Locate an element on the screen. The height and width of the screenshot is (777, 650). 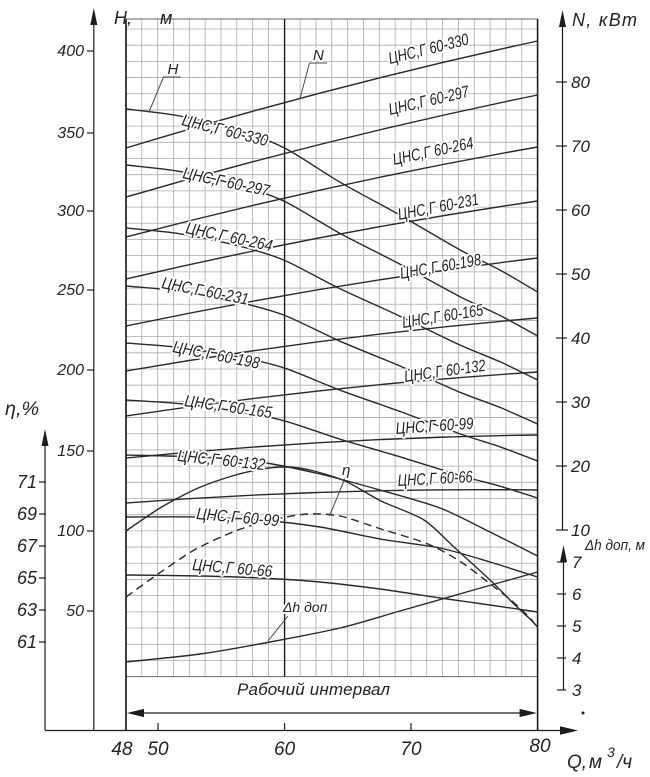
svg-text: 400 is located at coordinates (70, 51).